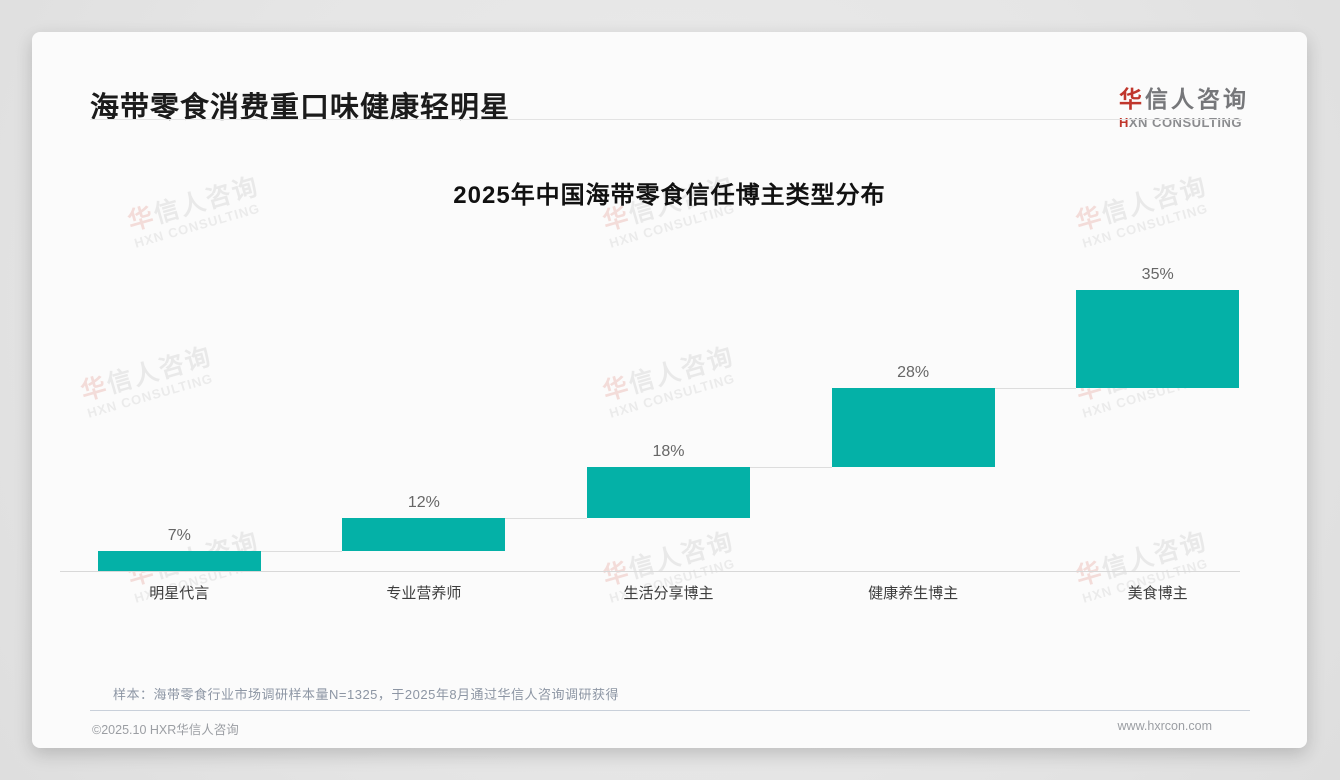  What do you see at coordinates (1164, 726) in the screenshot?
I see `website-link: www.hxrcon.com` at bounding box center [1164, 726].